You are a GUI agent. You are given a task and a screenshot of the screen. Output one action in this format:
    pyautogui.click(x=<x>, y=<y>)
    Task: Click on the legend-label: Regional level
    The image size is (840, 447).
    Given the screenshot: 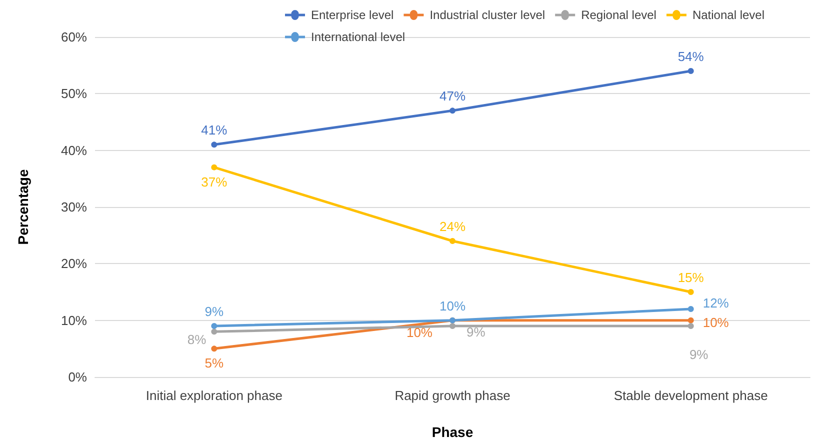 What is the action you would take?
    pyautogui.click(x=618, y=15)
    